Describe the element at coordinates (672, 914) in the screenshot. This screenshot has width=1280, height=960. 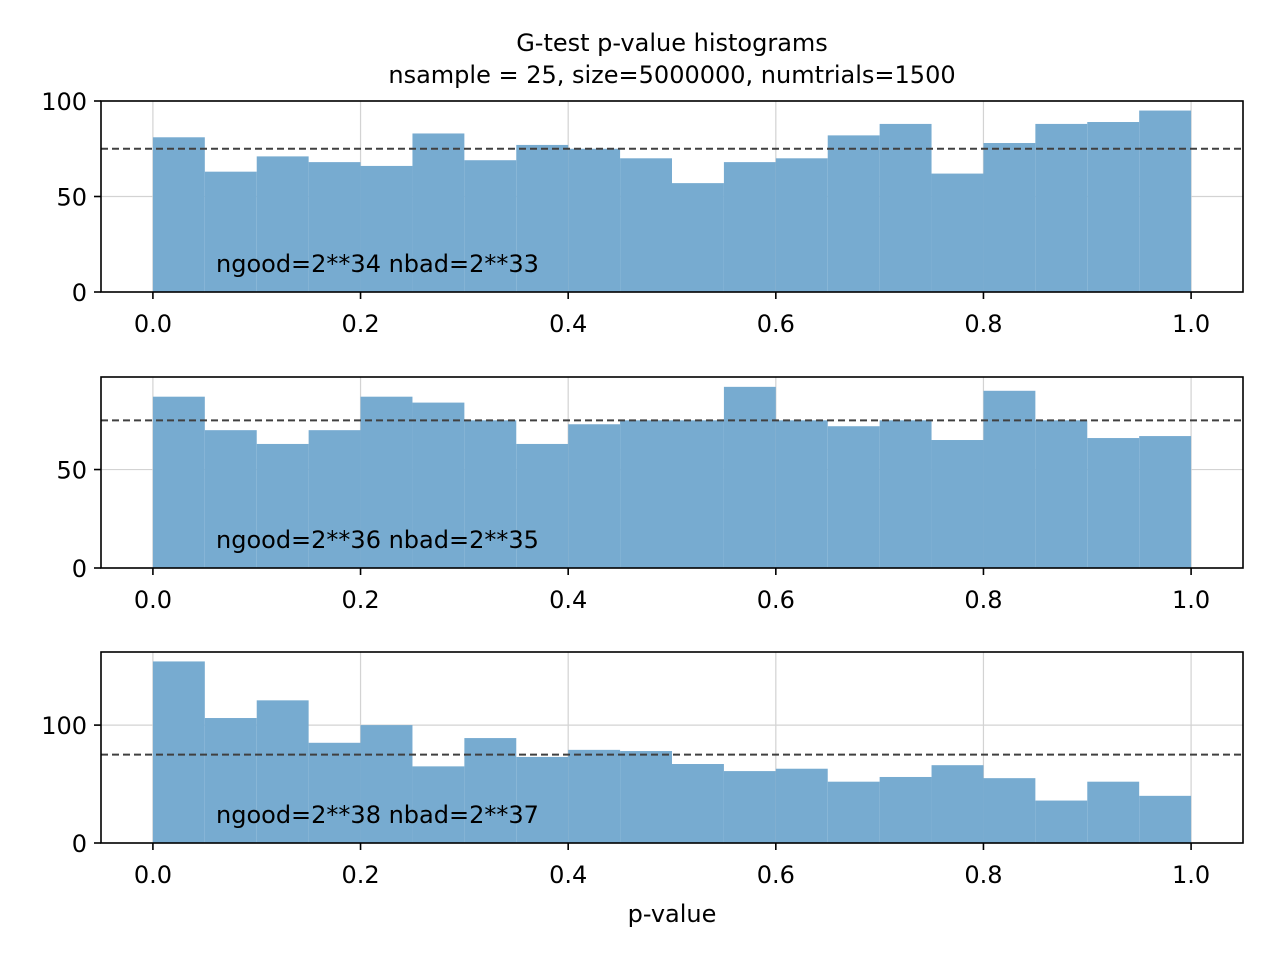
I see `x-axis-label: p-value` at that location.